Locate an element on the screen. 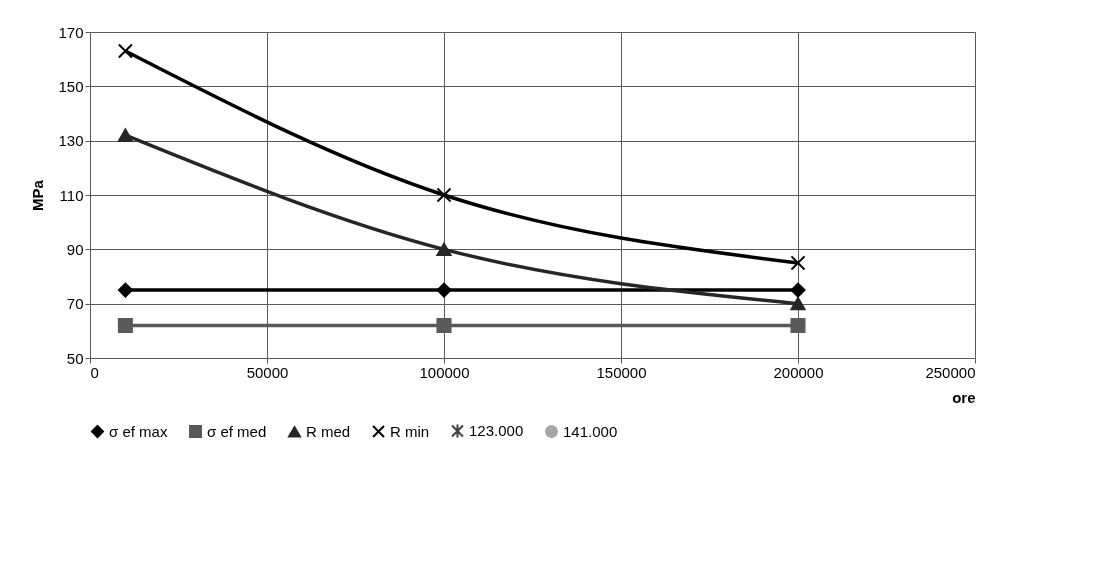 The width and height of the screenshot is (1093, 562). legend-label: σ ef max is located at coordinates (138, 431).